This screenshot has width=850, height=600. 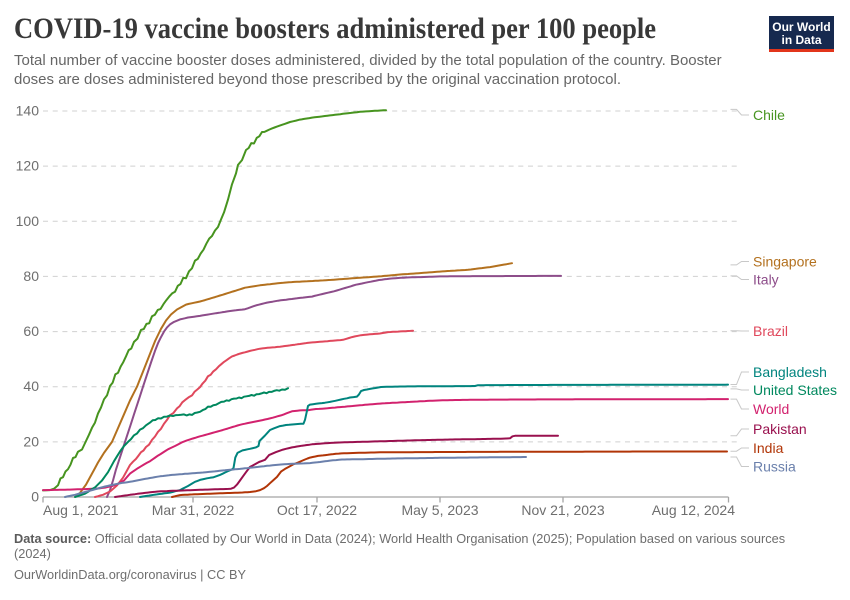 What do you see at coordinates (694, 510) in the screenshot?
I see `svg-text: Aug 12, 2024` at bounding box center [694, 510].